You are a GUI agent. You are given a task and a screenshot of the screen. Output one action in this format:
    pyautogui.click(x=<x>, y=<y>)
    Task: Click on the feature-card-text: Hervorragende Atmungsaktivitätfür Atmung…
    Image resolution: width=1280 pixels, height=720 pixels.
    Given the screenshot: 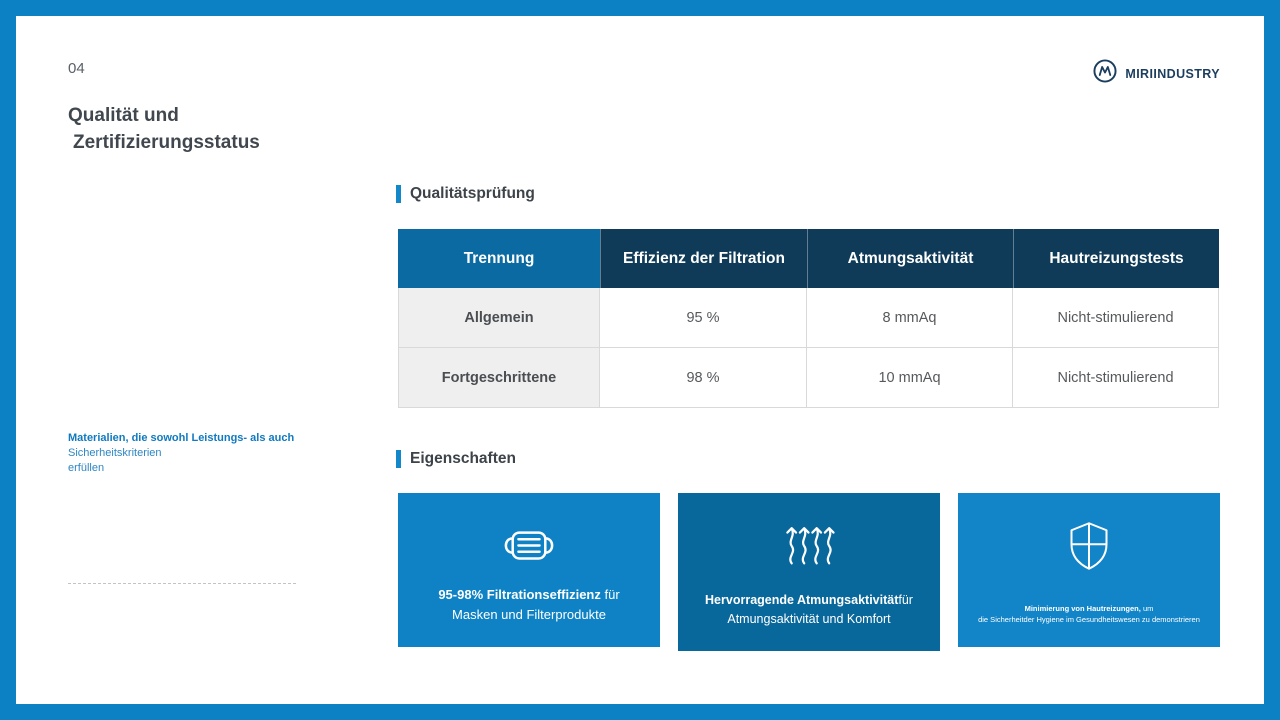 What is the action you would take?
    pyautogui.click(x=809, y=610)
    